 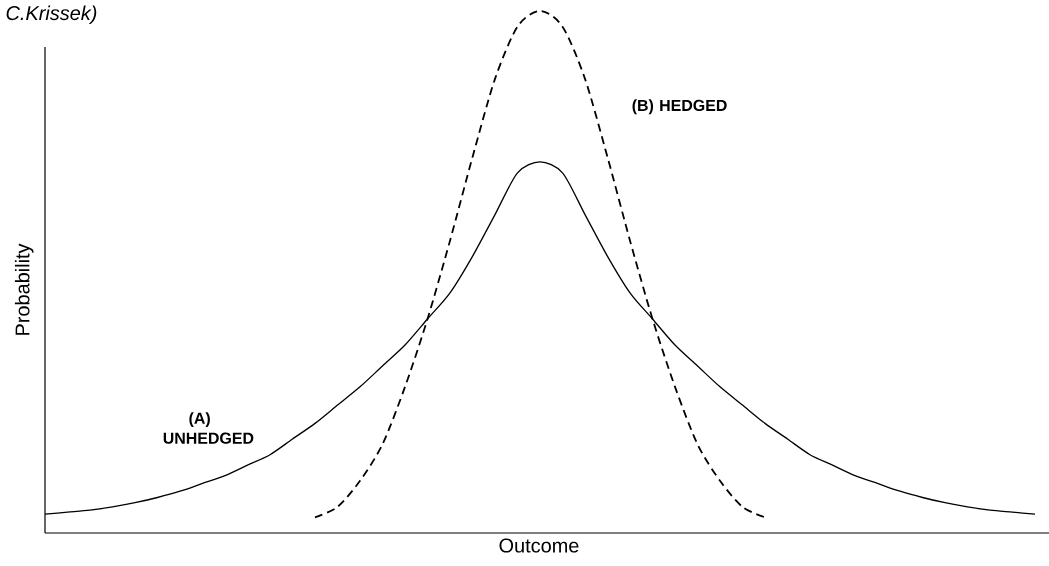 I want to click on annotation: C.Krissek), so click(x=51, y=15).